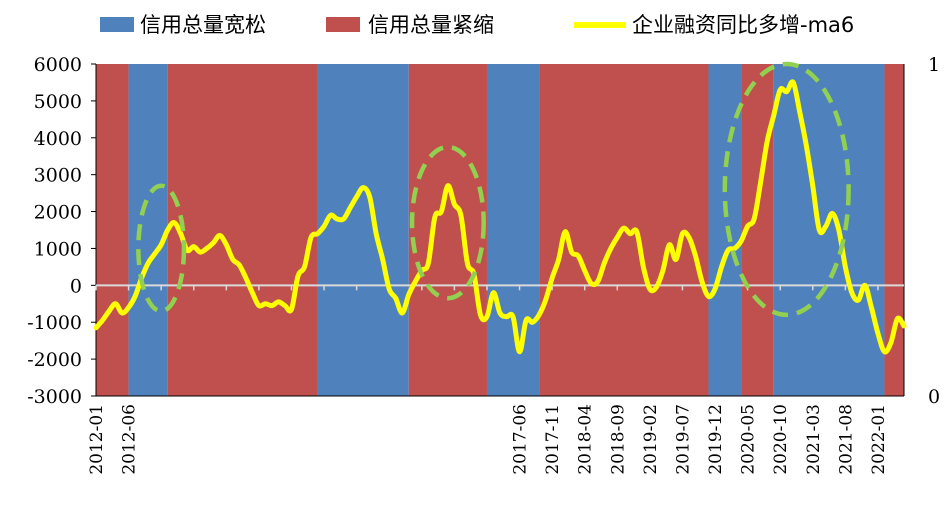  I want to click on y-tick-label-0: 6000, so click(58, 65).